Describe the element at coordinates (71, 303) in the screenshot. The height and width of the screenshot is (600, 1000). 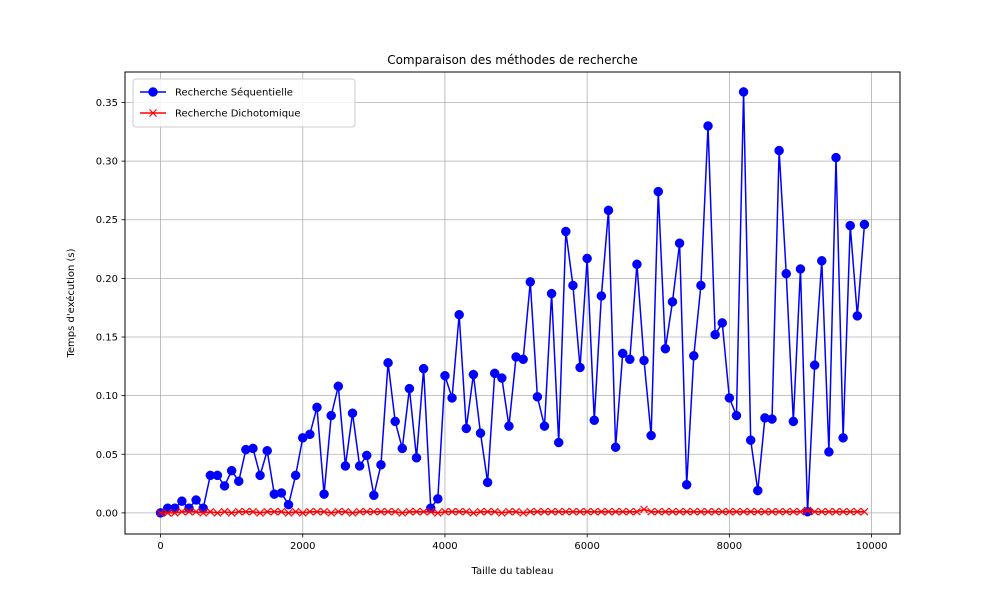
I see `y-axis-label: Temps d'exécution (s)` at that location.